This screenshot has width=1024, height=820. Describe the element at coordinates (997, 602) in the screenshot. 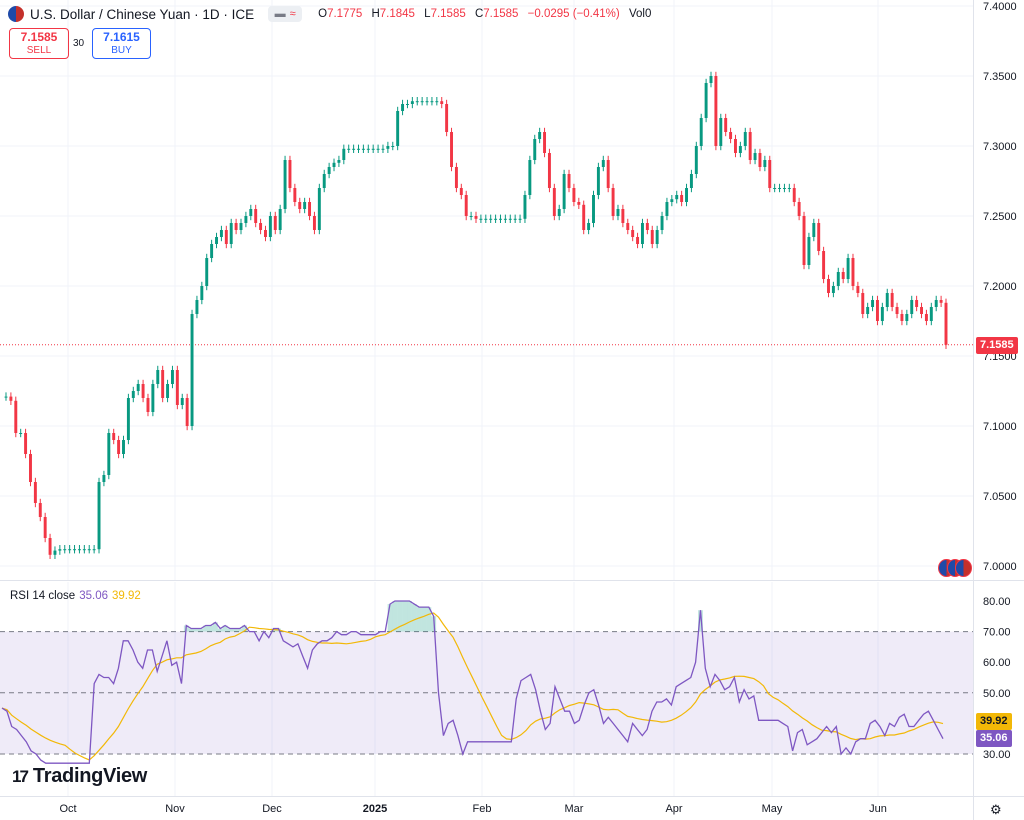

I see `rsi-axis-tick: 80.00` at that location.